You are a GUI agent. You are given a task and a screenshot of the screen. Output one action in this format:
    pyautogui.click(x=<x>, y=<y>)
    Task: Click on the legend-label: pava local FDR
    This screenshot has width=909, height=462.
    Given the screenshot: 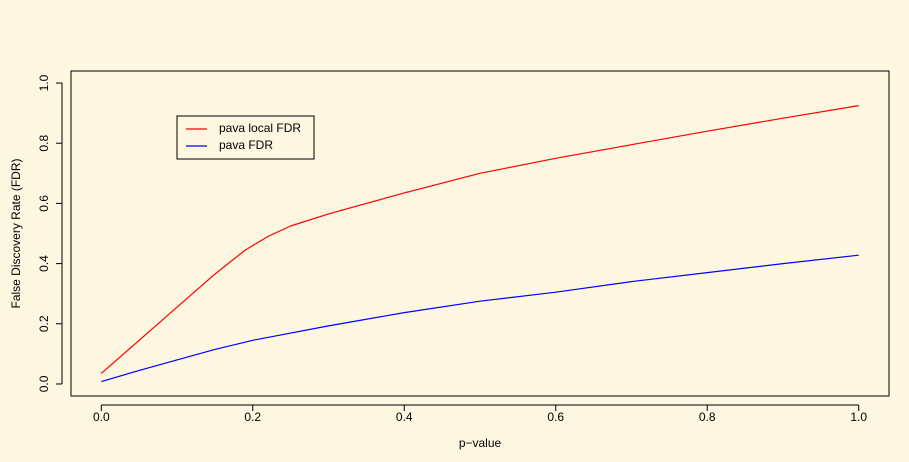 What is the action you would take?
    pyautogui.click(x=260, y=128)
    